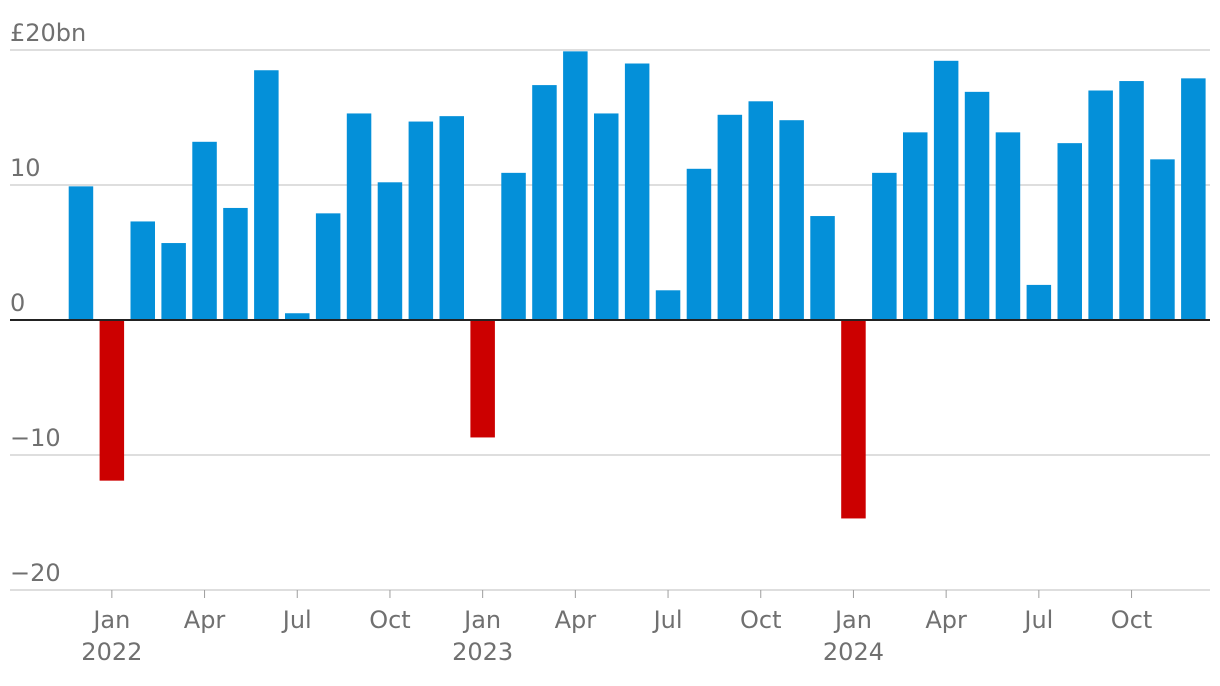  Describe the element at coordinates (853, 652) in the screenshot. I see `x-year-label: 2024` at that location.